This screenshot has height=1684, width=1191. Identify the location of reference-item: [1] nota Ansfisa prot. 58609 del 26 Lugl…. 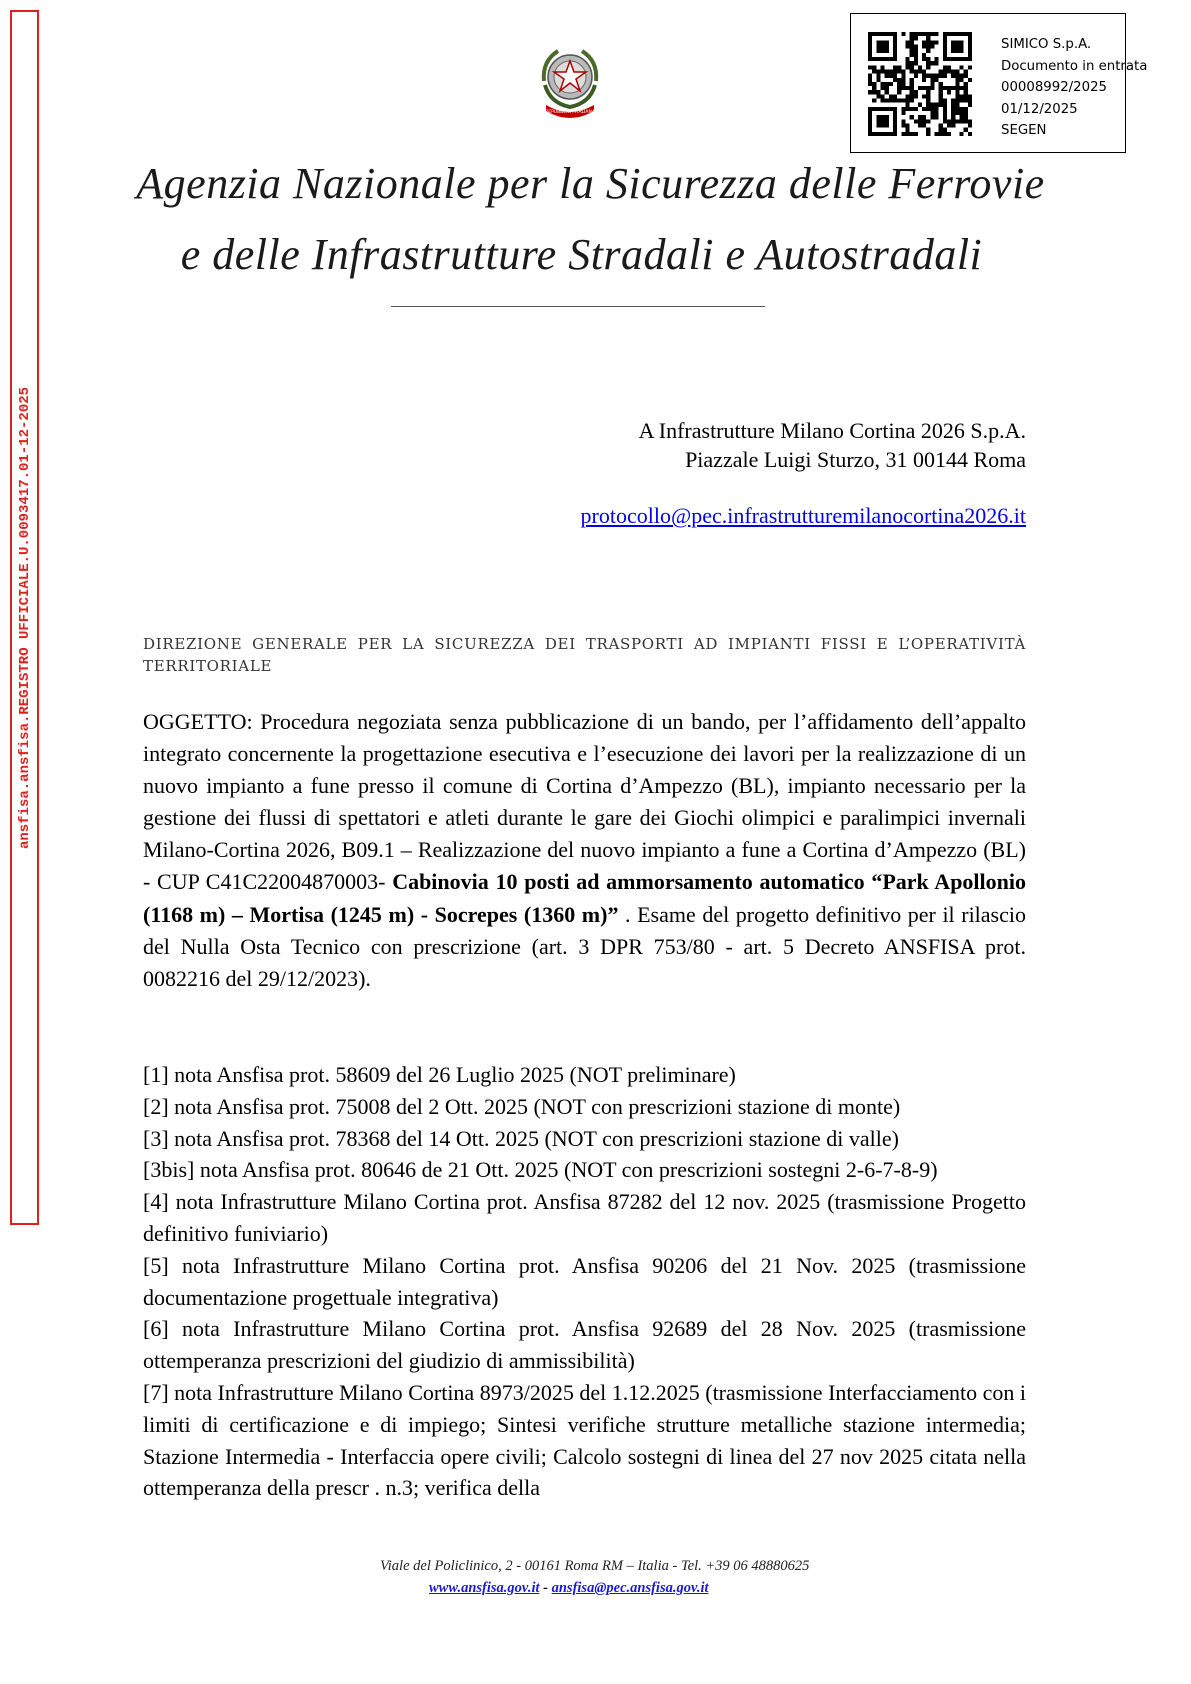
(439, 1074).